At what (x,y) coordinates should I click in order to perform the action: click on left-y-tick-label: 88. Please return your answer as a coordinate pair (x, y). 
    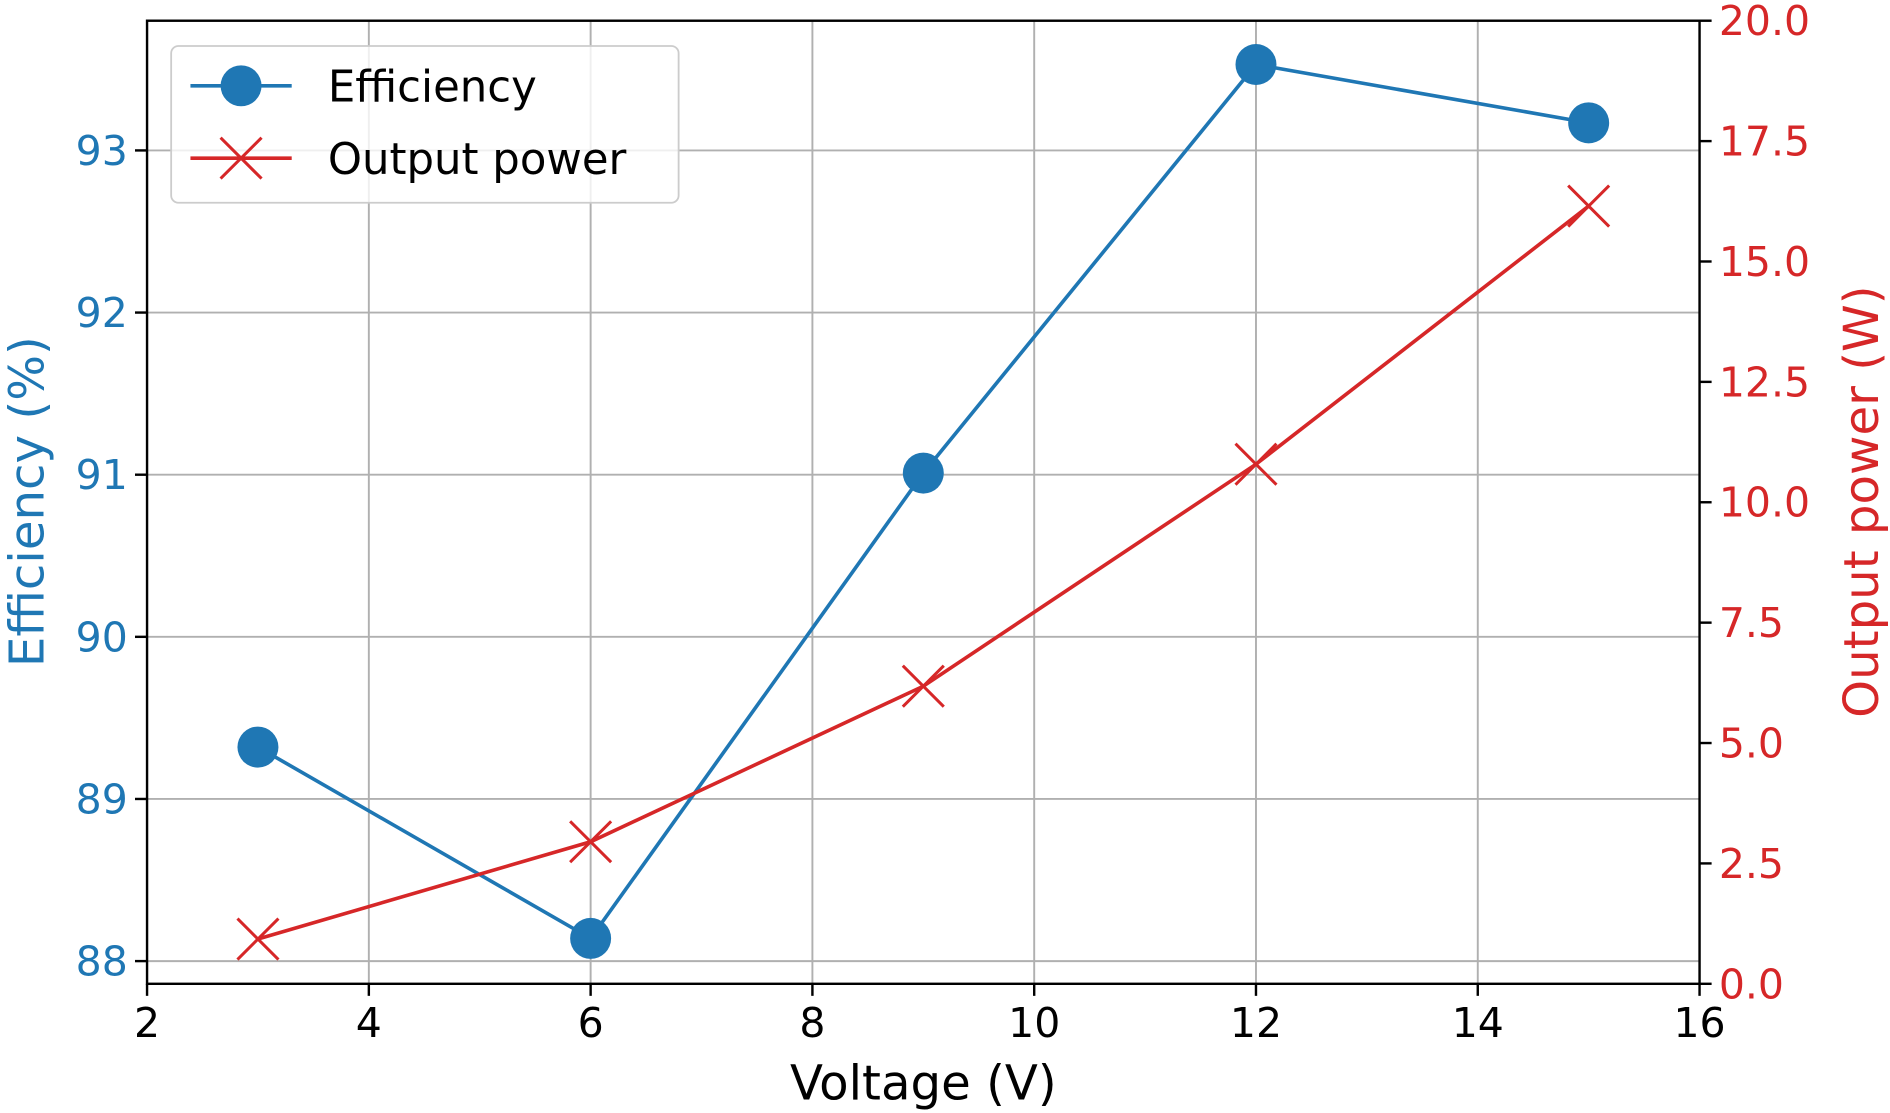
    Looking at the image, I should click on (102, 962).